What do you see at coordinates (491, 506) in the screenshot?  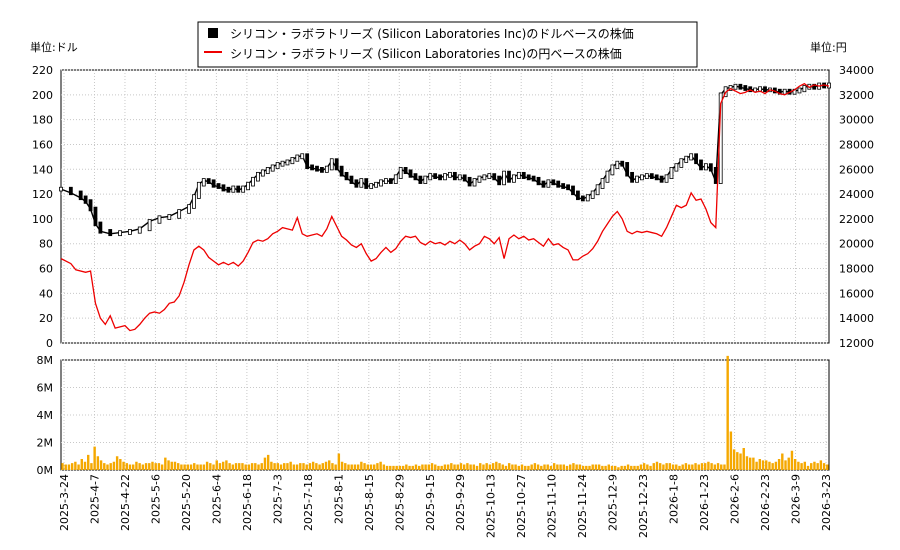 I see `x-tick-label: 2025-10-13` at bounding box center [491, 506].